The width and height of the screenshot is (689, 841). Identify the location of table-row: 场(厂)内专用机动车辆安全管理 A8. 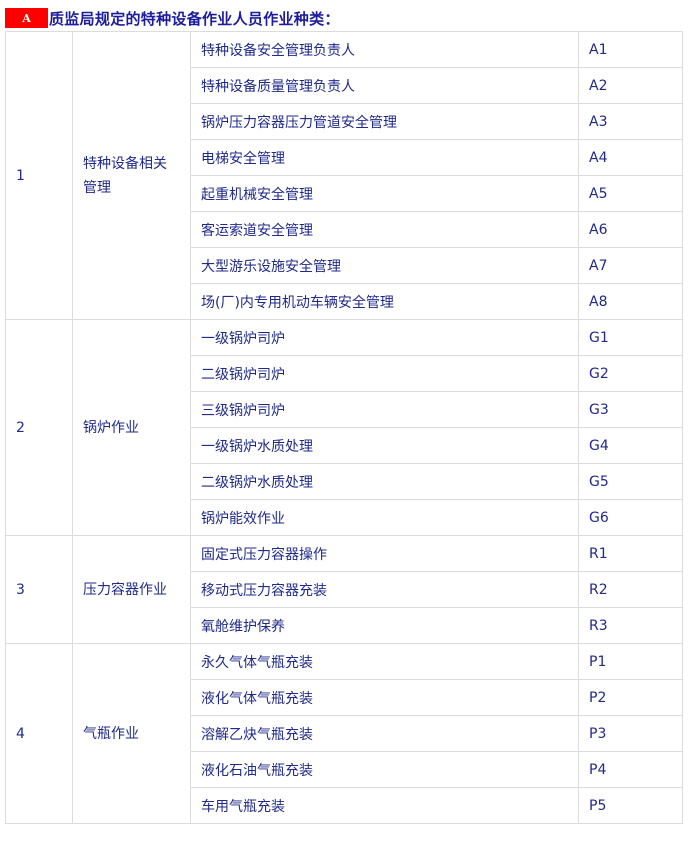
(344, 301).